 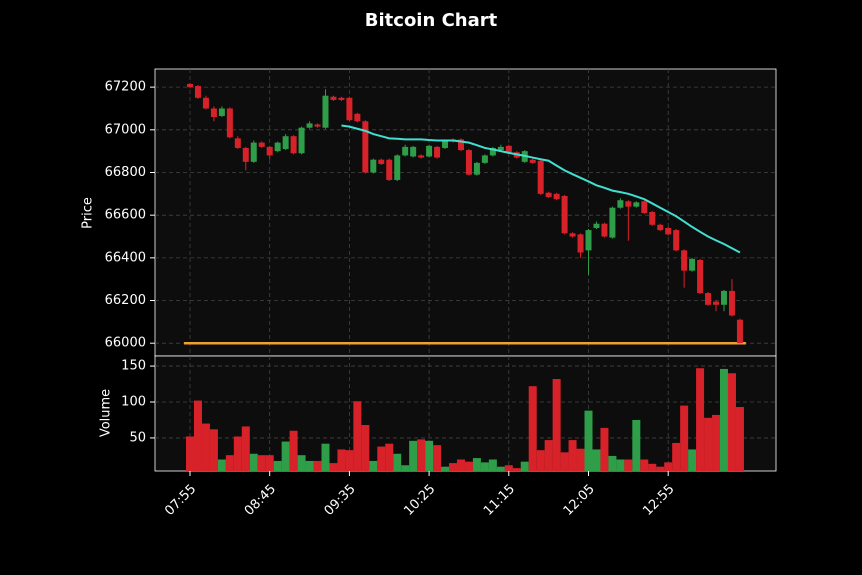 I want to click on volume-axis-label: Volume, so click(x=106, y=413).